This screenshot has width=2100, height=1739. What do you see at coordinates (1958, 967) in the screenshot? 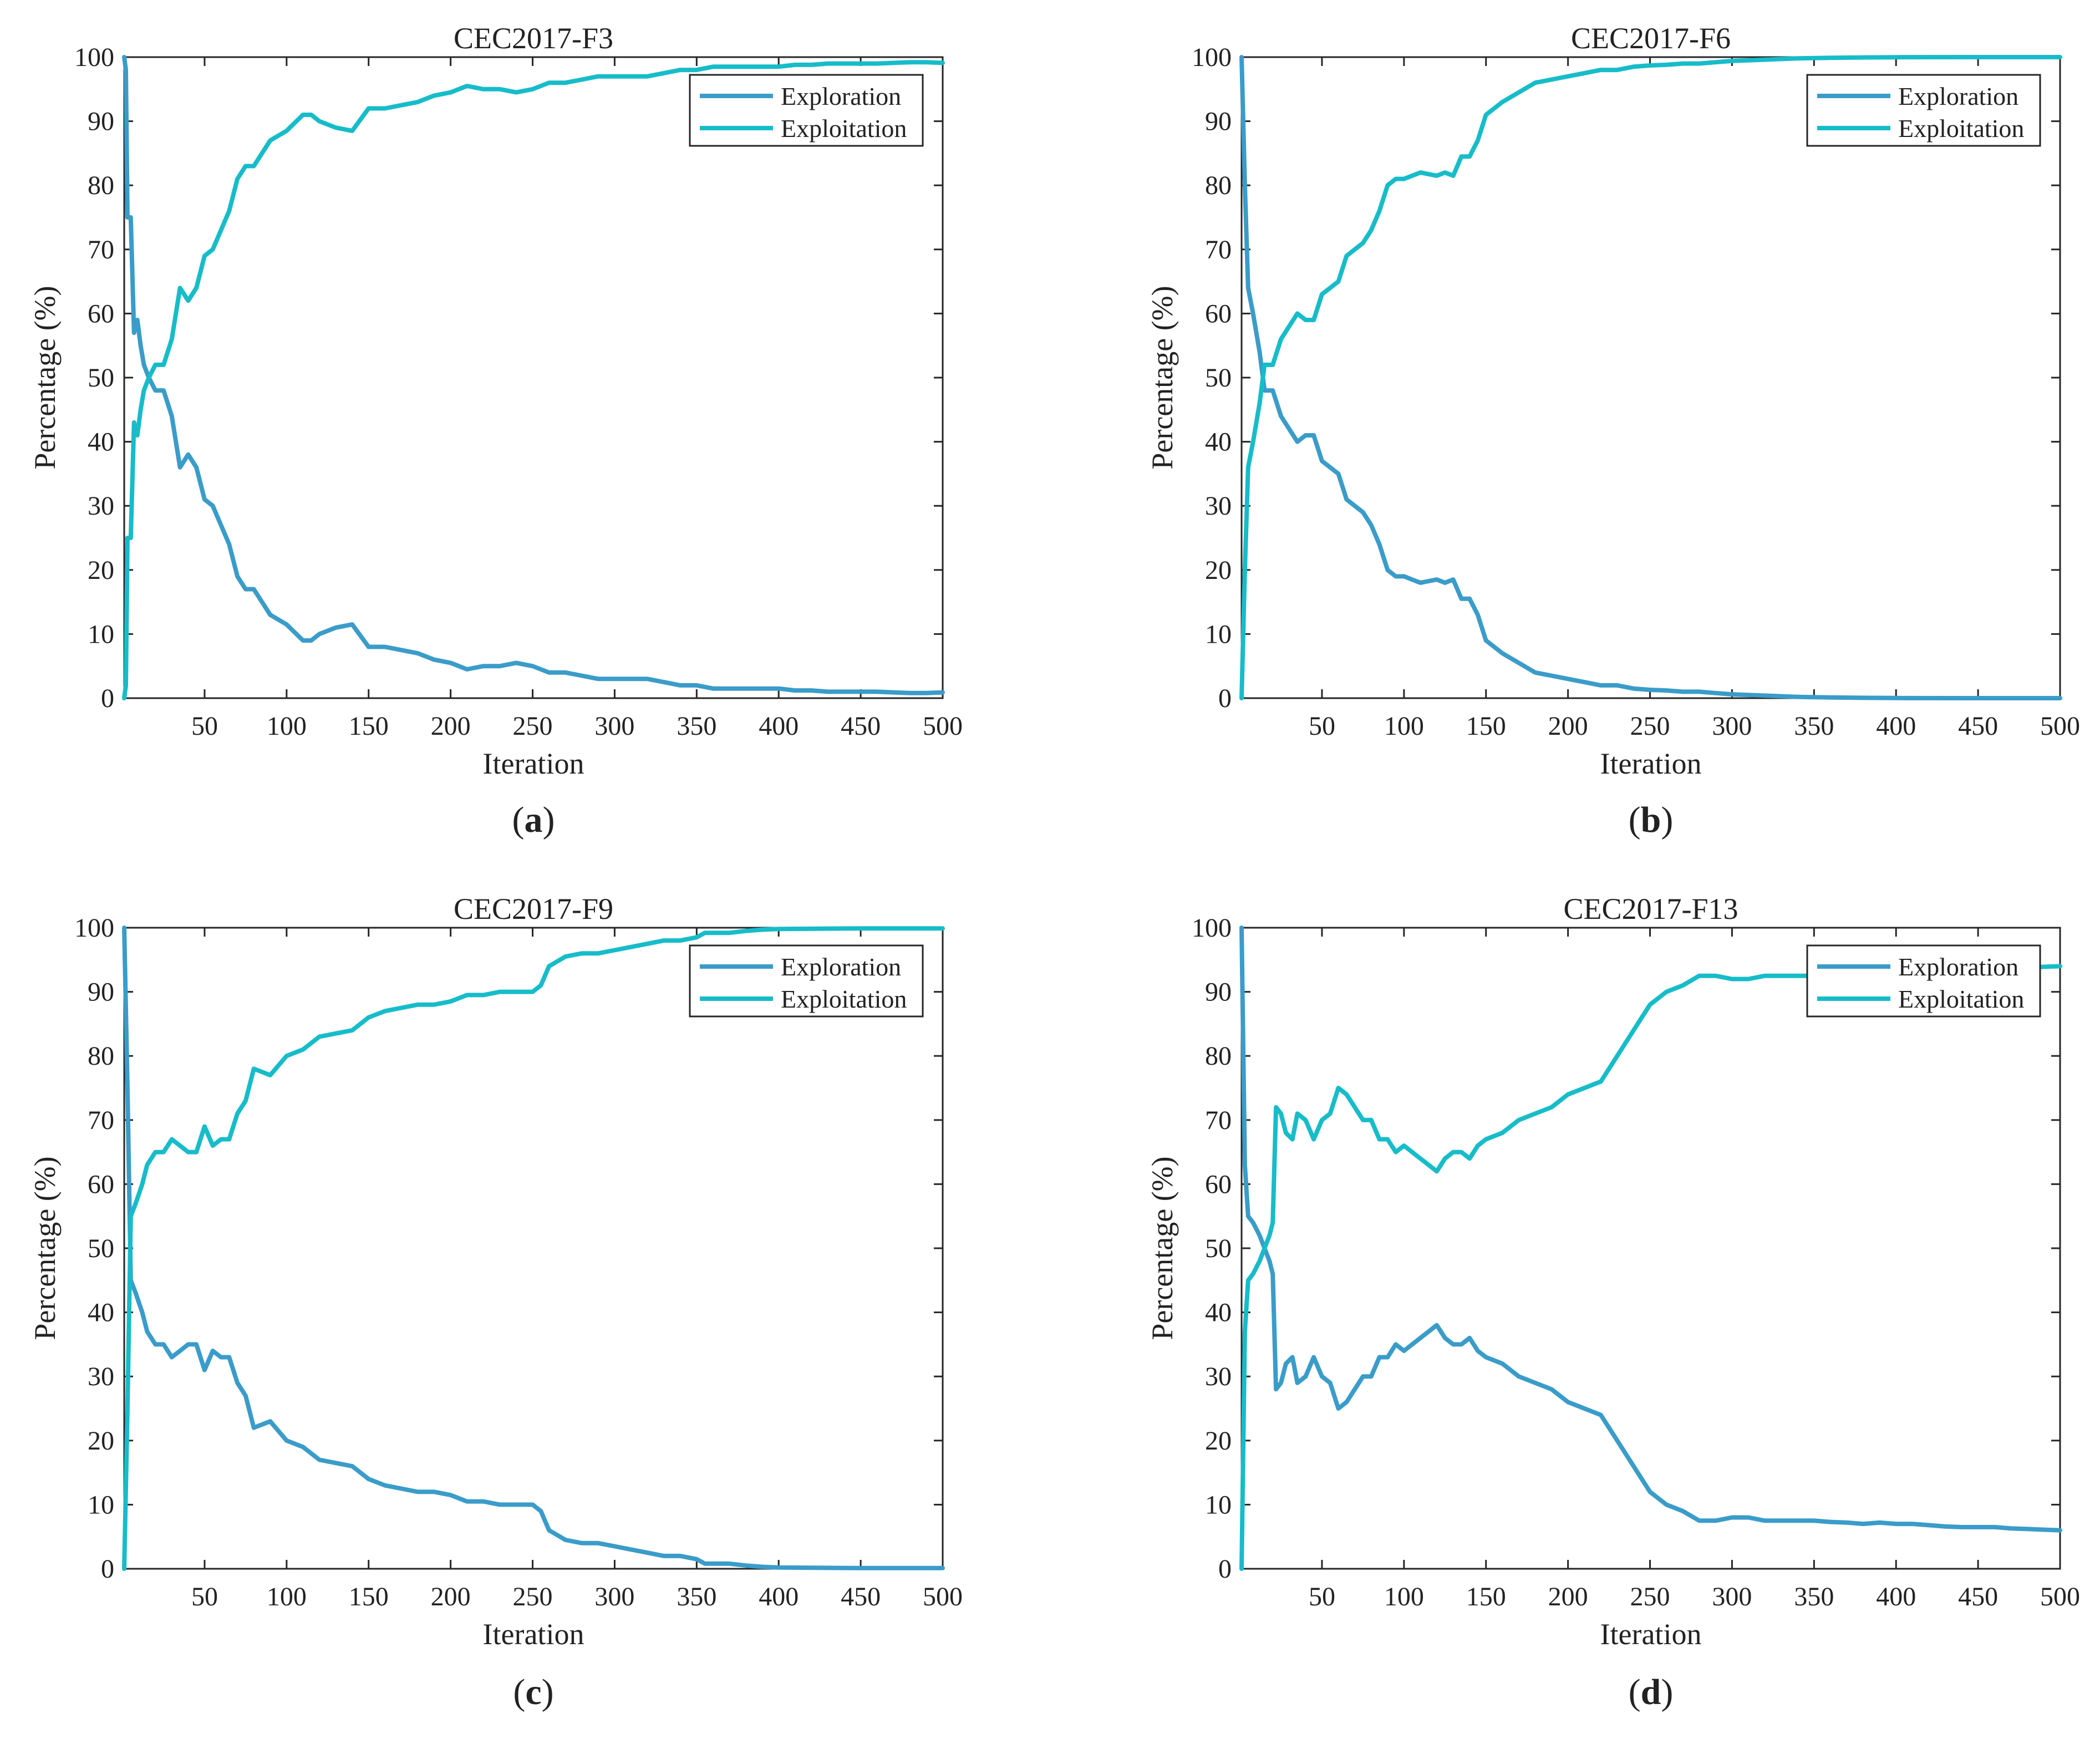
I see `legend-label: Exploration` at bounding box center [1958, 967].